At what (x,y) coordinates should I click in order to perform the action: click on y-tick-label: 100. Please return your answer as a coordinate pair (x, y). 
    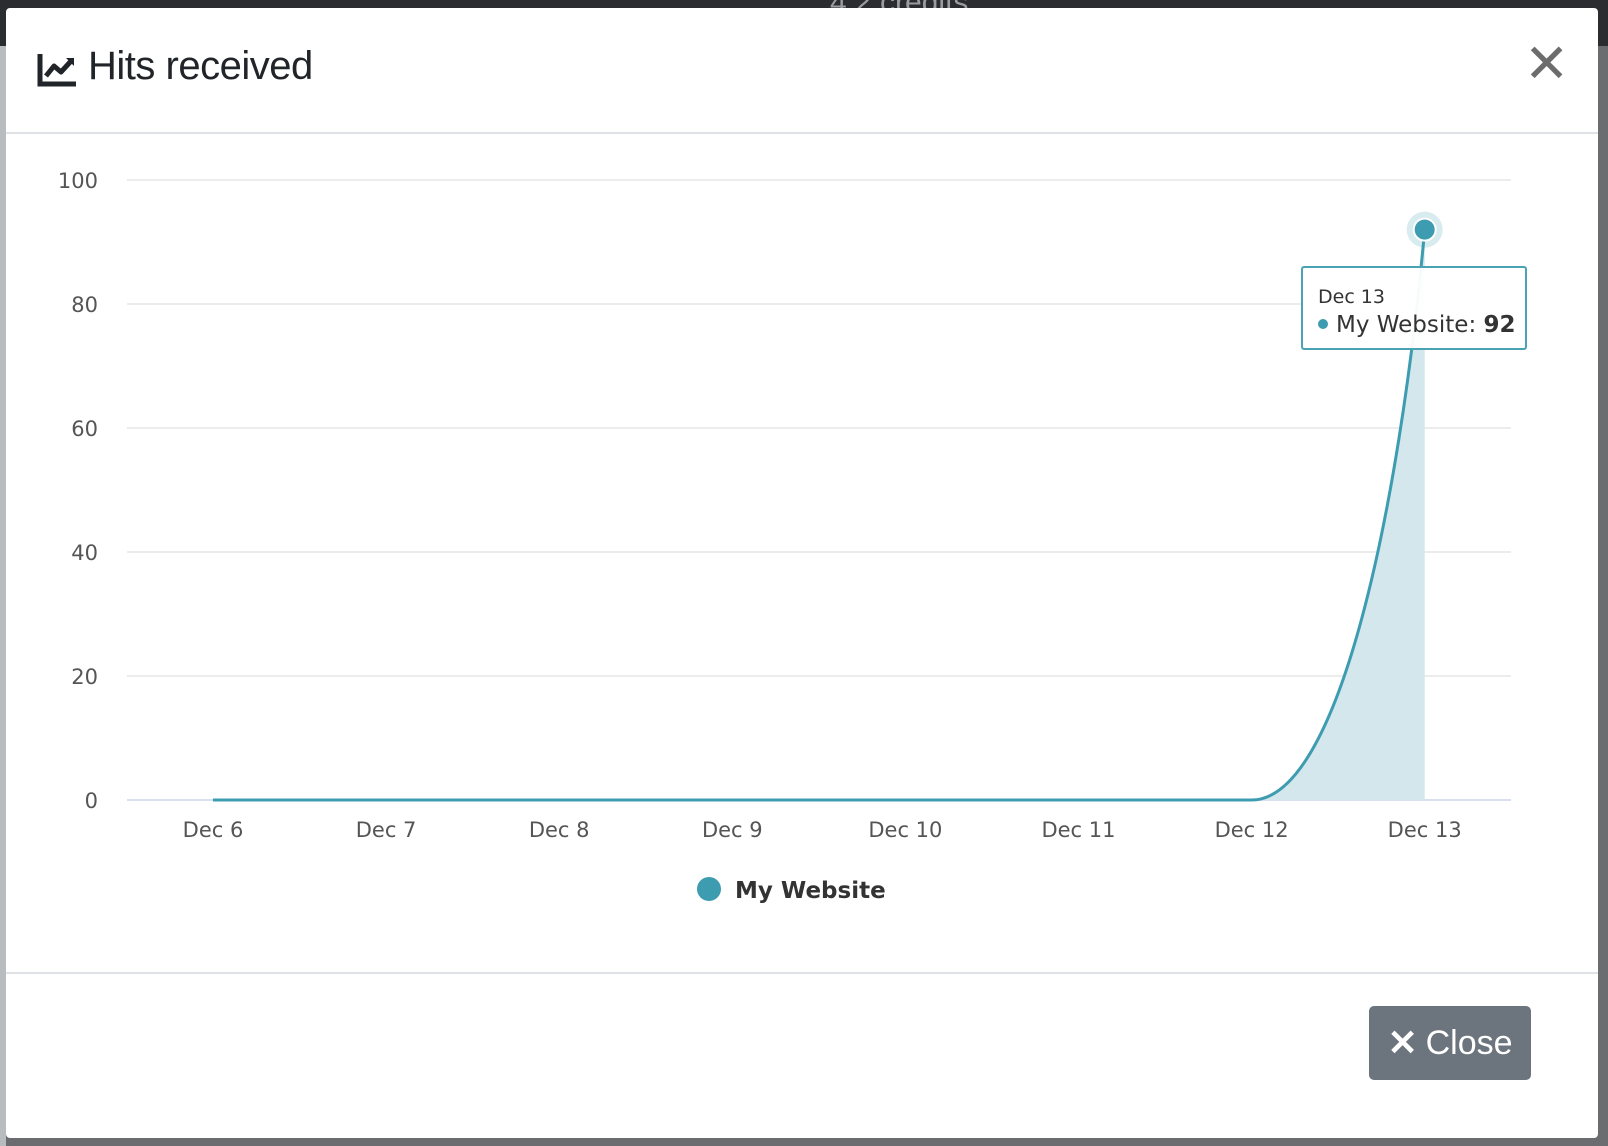
    Looking at the image, I should click on (78, 181).